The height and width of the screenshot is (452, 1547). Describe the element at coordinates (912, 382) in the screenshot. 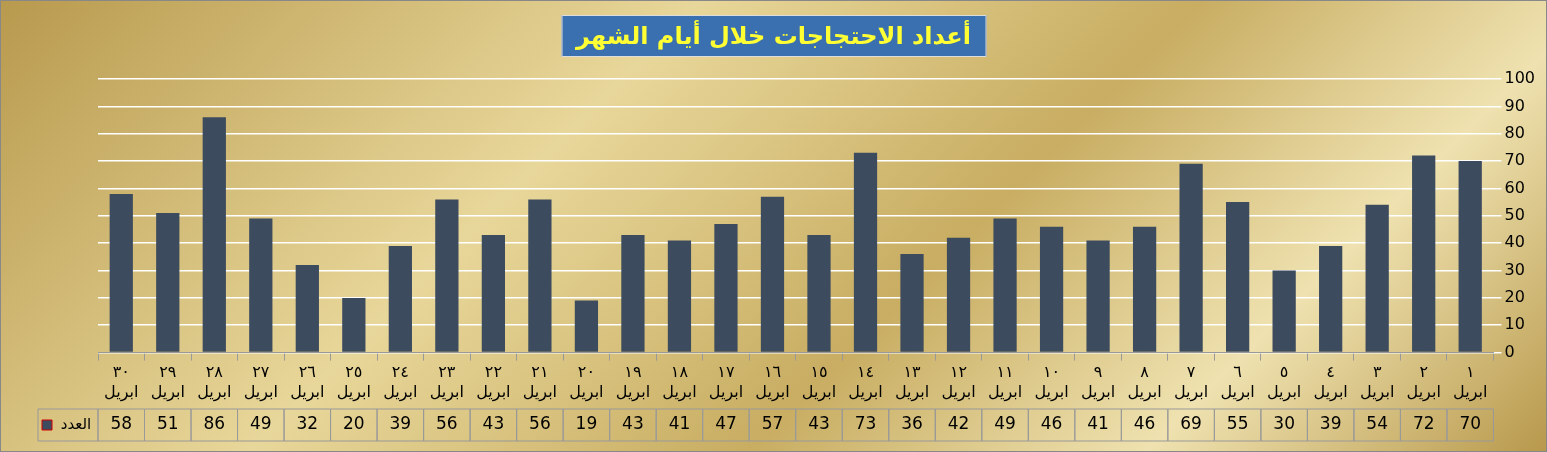

I see `x-tick-label: ١٣ ابريل` at that location.